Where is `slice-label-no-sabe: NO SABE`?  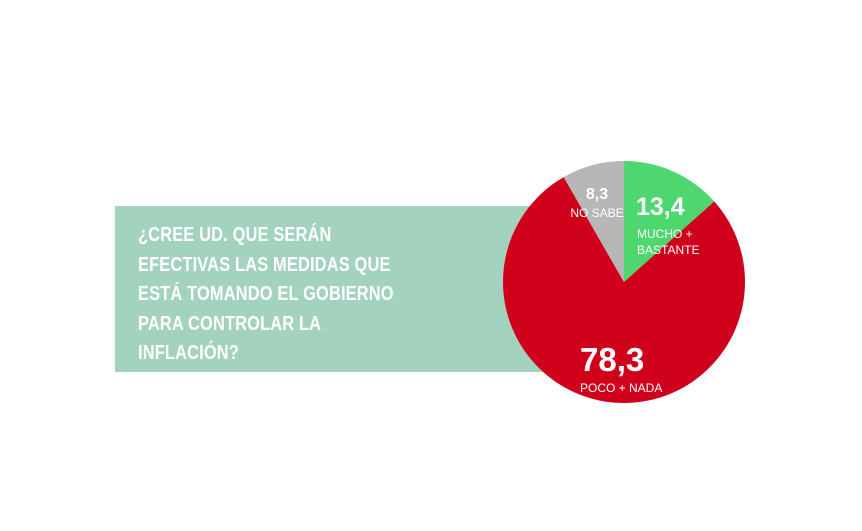
slice-label-no-sabe: NO SABE is located at coordinates (596, 213).